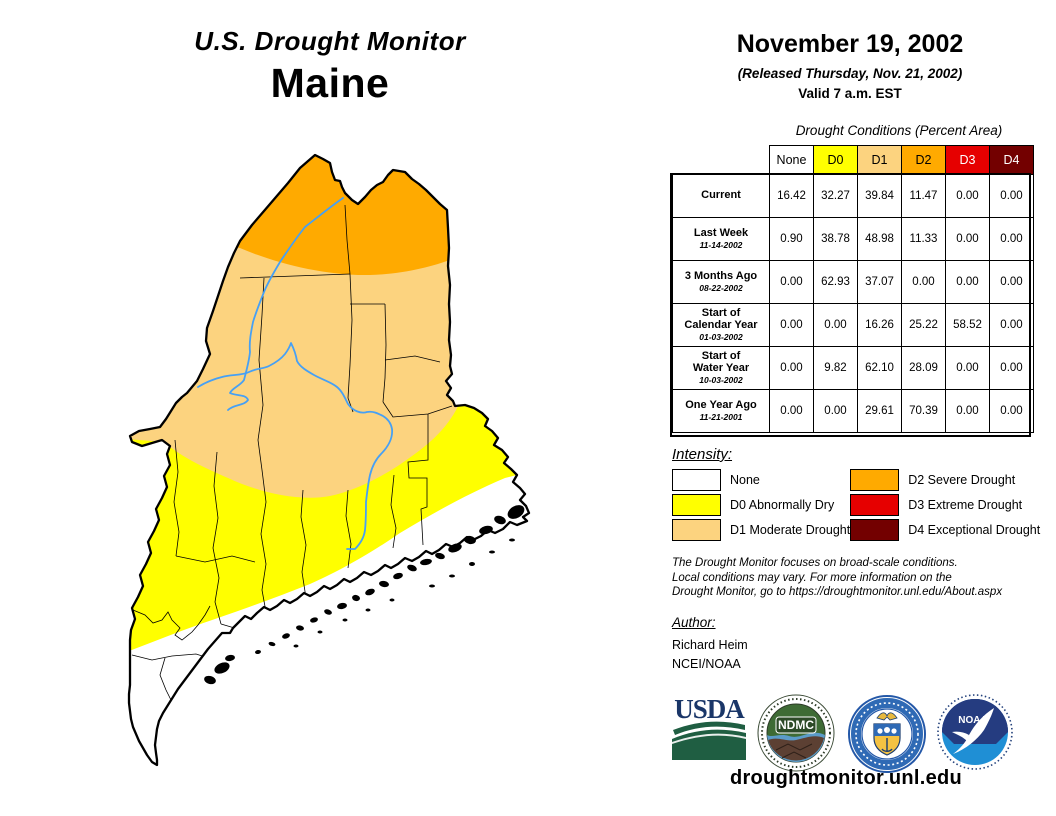 The height and width of the screenshot is (816, 1056). Describe the element at coordinates (791, 239) in the screenshot. I see `value-cell: 0.90` at that location.